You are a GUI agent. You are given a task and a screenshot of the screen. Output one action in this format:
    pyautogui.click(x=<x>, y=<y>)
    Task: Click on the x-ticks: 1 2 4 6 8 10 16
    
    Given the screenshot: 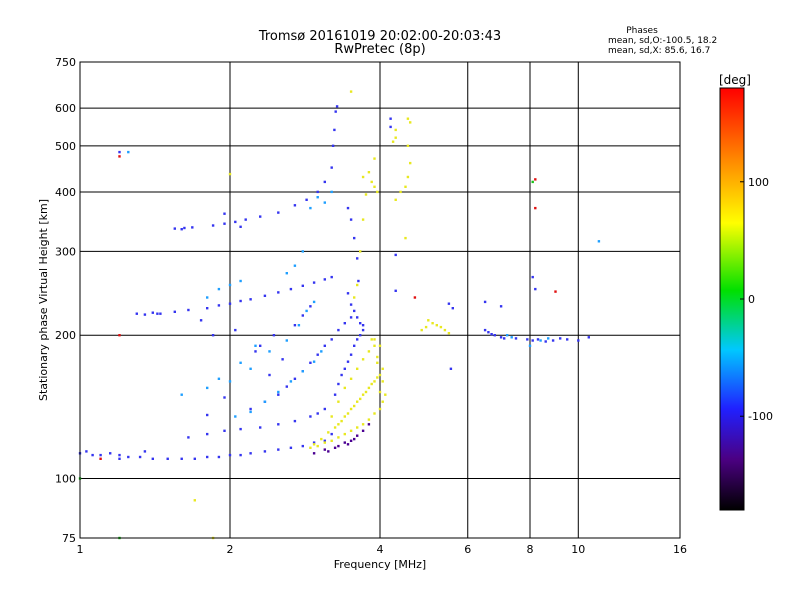 What is the action you would take?
    pyautogui.click(x=382, y=549)
    